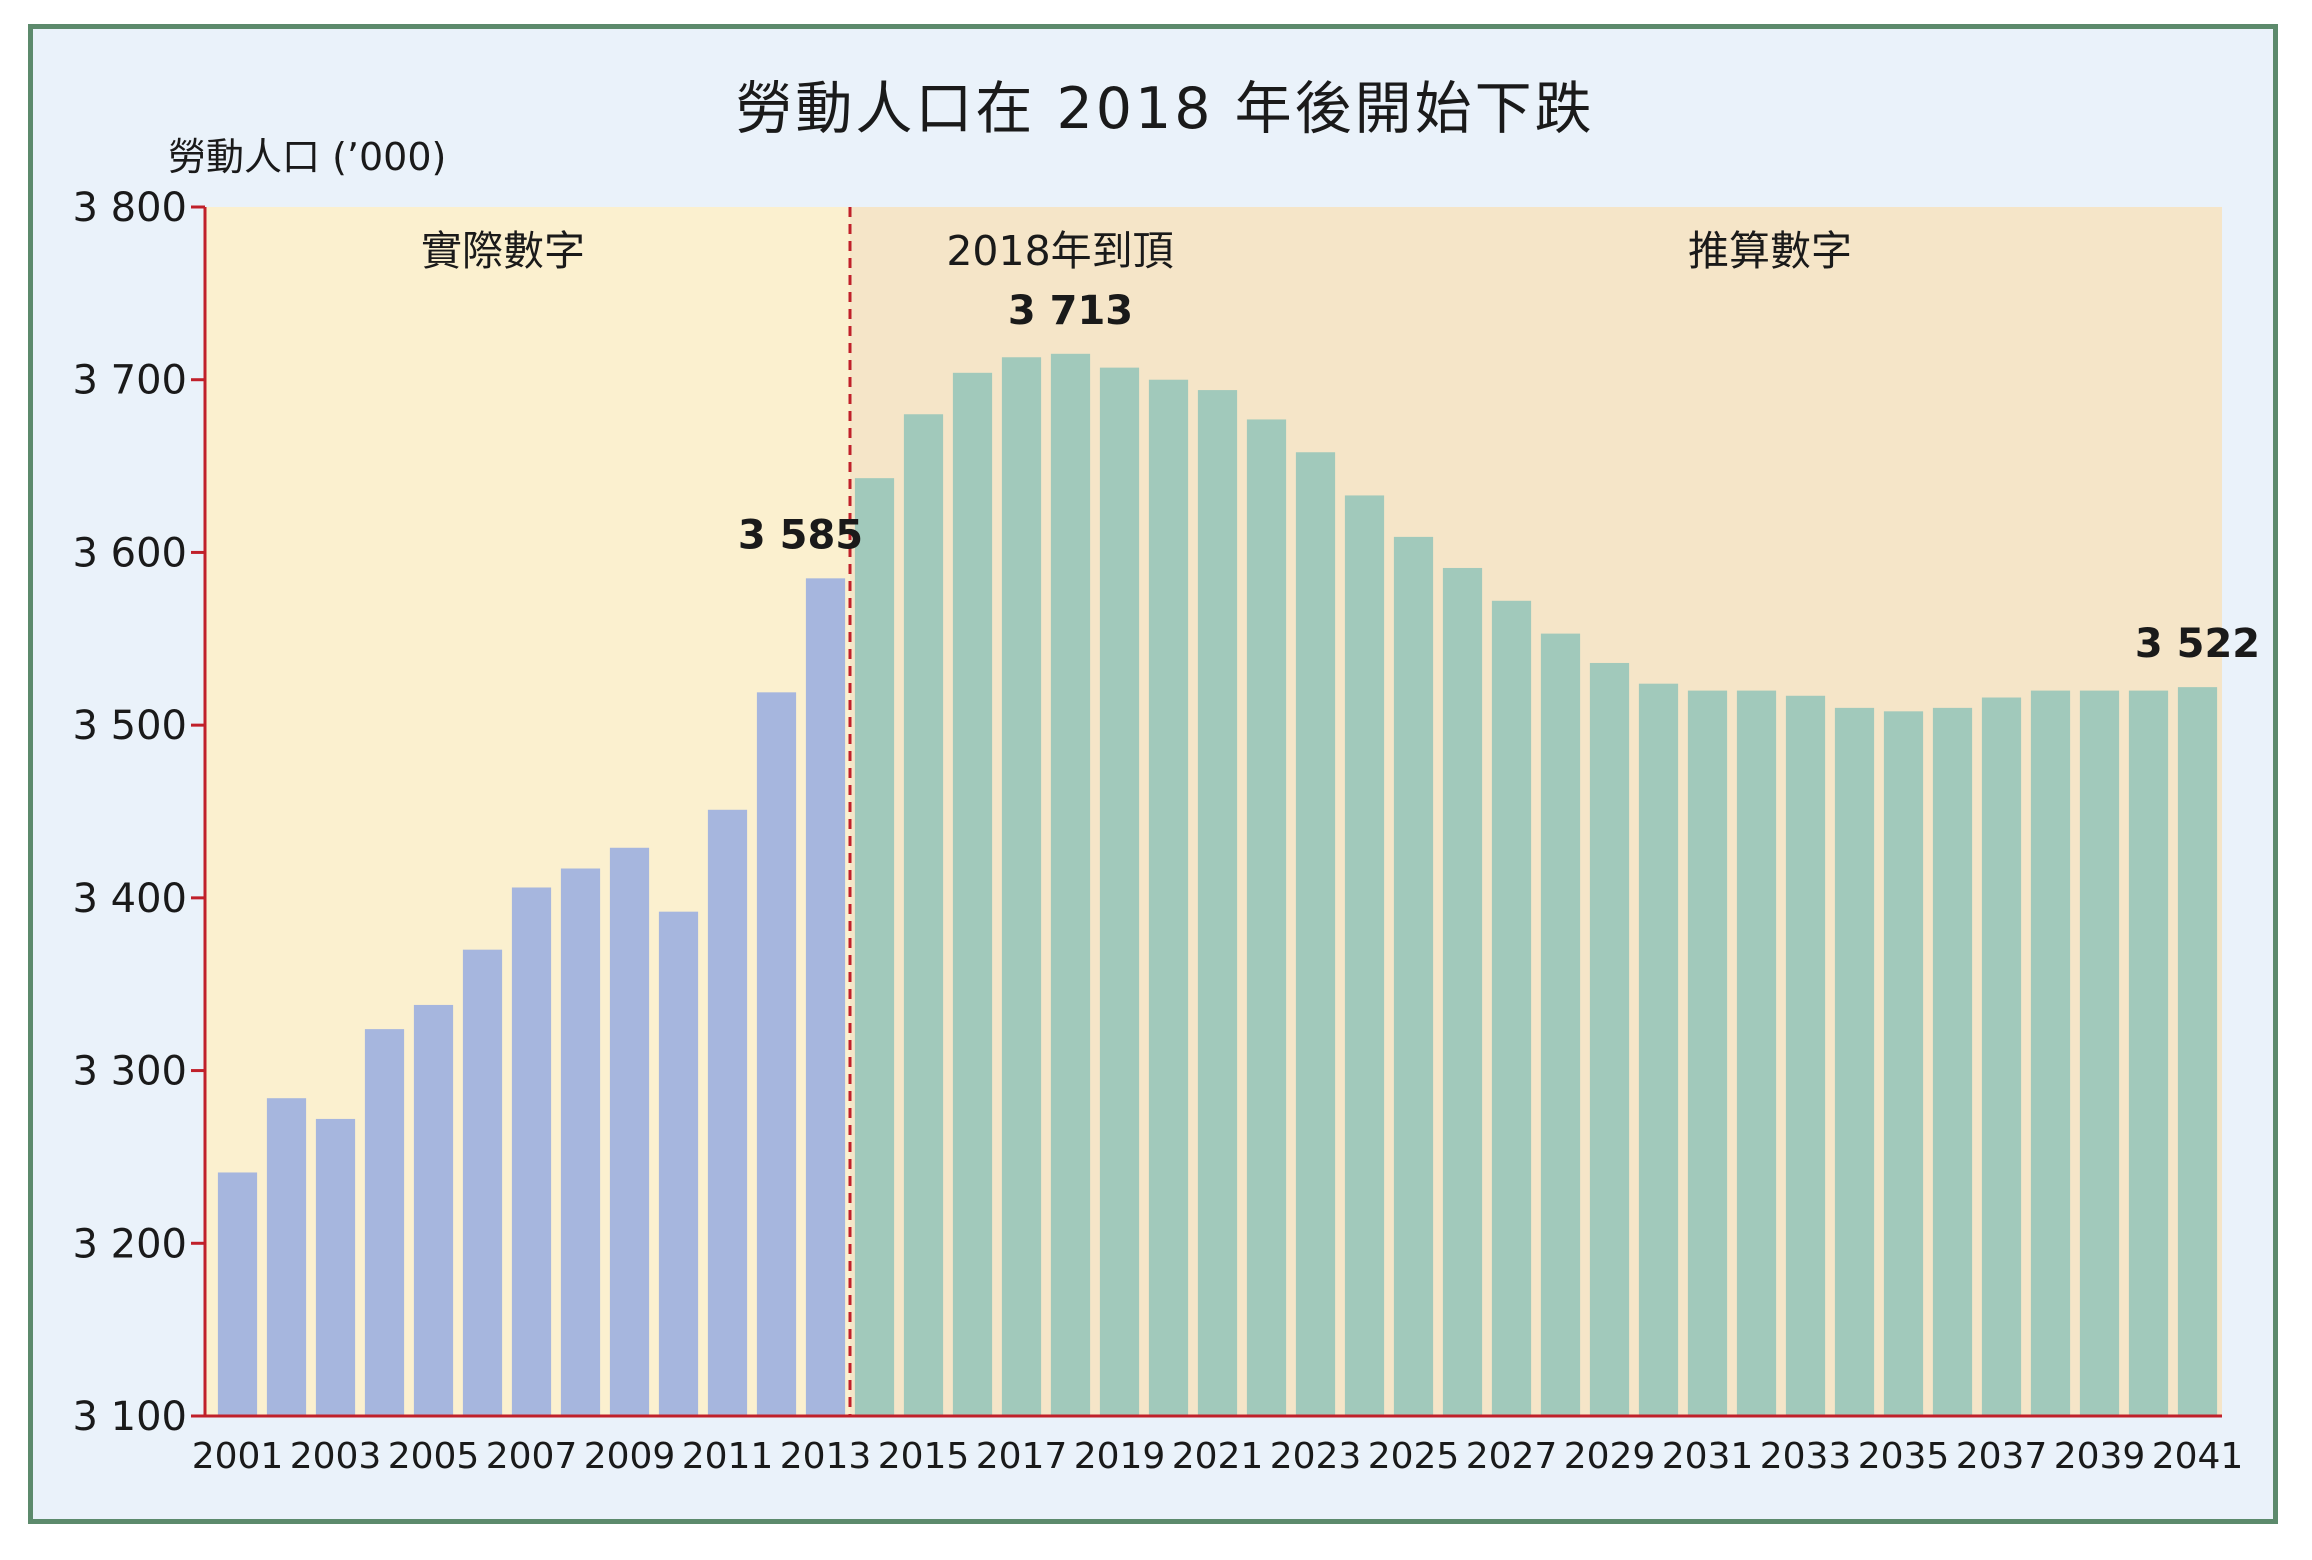  Describe the element at coordinates (923, 915) in the screenshot. I see `bar-2015` at that location.